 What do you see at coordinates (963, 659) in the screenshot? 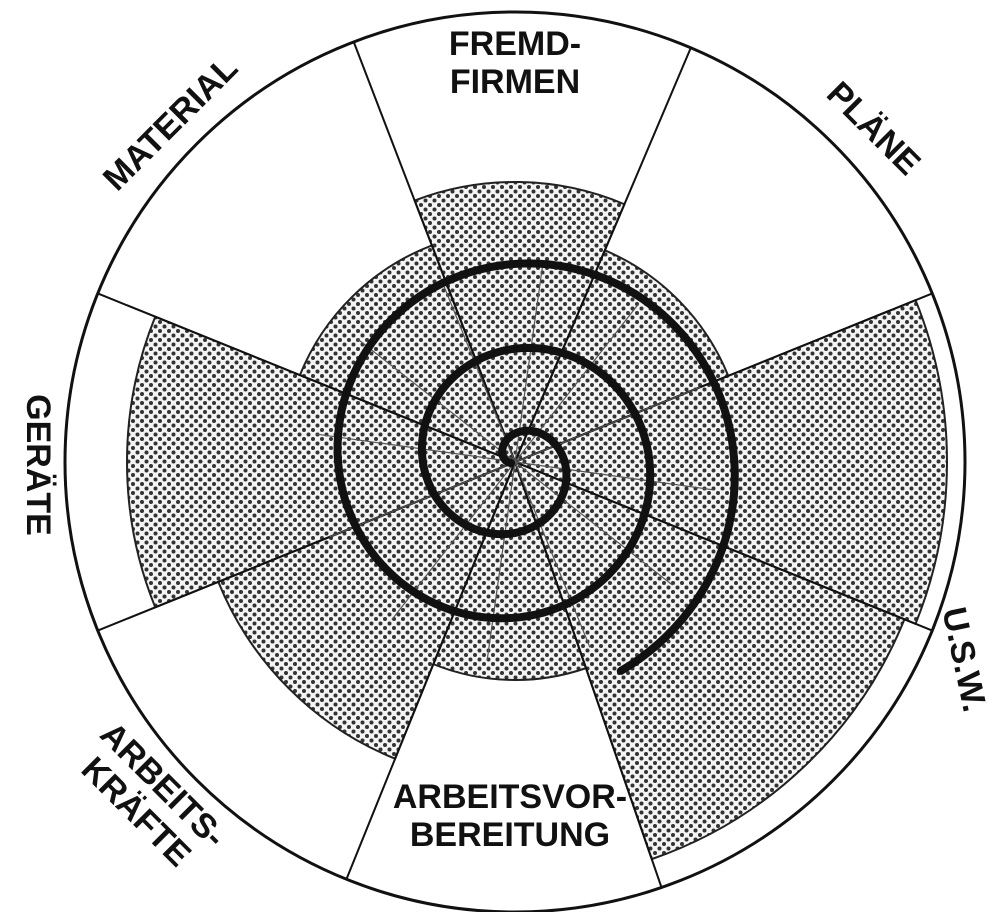
I see `sector-label: U.S.W.` at bounding box center [963, 659].